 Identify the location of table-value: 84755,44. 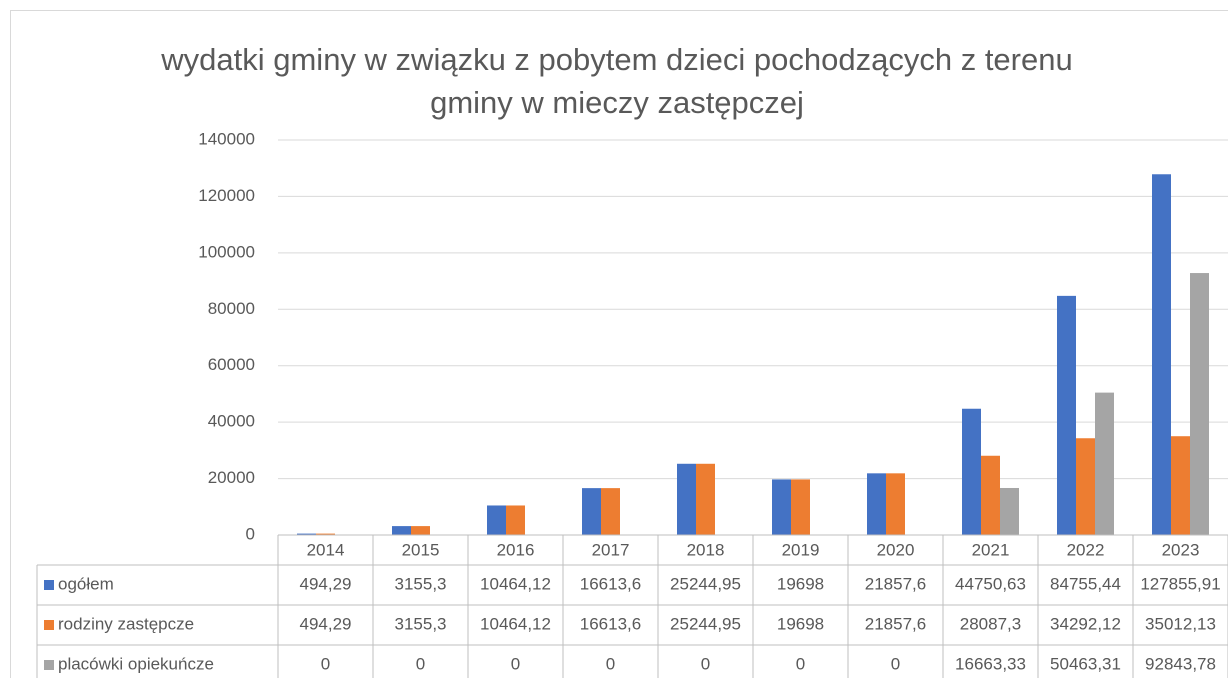
(1085, 583).